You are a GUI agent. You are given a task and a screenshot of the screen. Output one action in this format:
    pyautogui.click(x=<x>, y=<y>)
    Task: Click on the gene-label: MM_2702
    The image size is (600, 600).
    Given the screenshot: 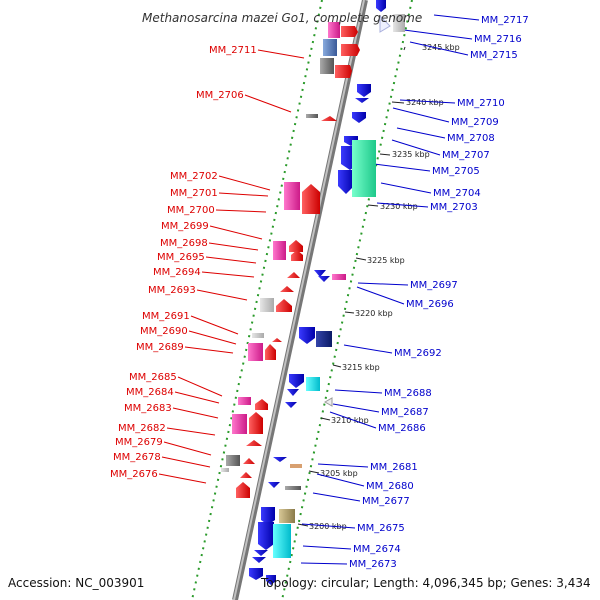 What is the action you would take?
    pyautogui.click(x=194, y=176)
    